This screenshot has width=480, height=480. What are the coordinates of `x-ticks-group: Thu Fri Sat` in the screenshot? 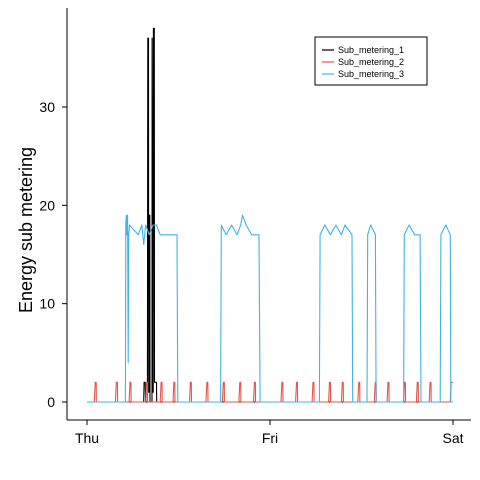 It's located at (269, 433).